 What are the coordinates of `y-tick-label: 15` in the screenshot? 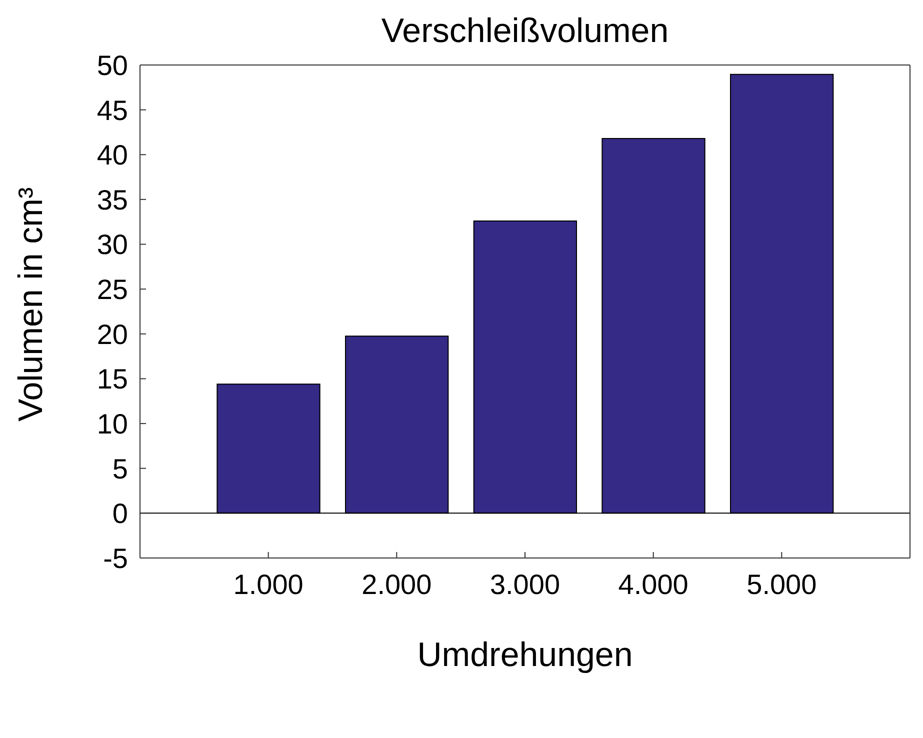 It's located at (112, 379).